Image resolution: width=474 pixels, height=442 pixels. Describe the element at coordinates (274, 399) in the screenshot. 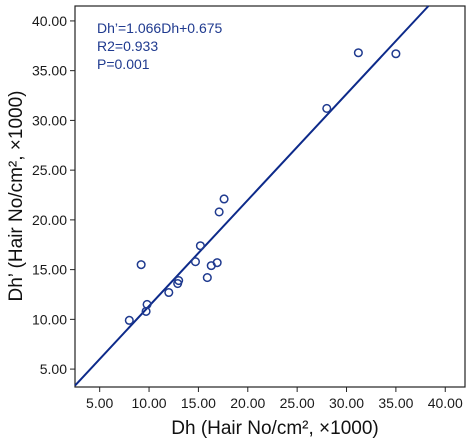

I see `x-axis-ticks: 5.00 10.00 15.00 20.00 25.00 30.00 35.00 40.00` at that location.